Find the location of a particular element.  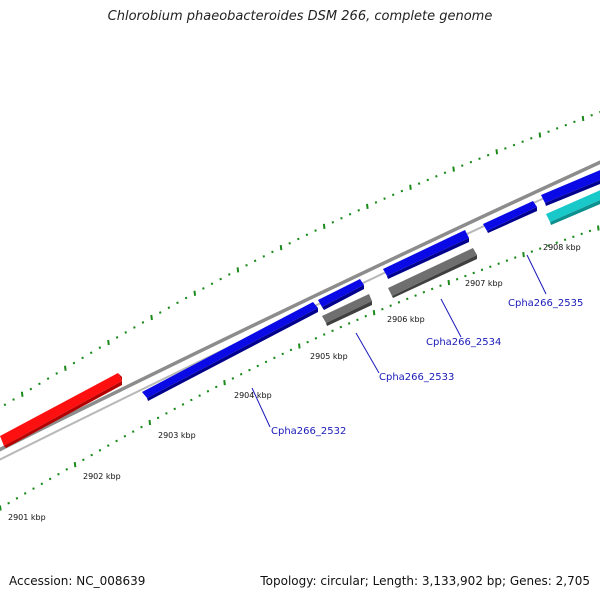

gene-label-2532: Cpha266_2532 is located at coordinates (308, 431).